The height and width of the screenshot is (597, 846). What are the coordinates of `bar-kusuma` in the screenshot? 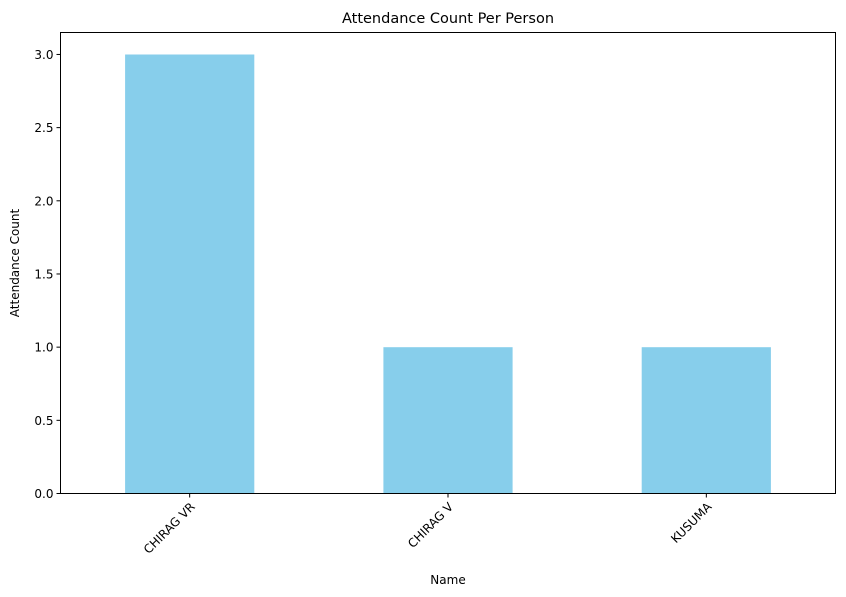 It's located at (706, 420).